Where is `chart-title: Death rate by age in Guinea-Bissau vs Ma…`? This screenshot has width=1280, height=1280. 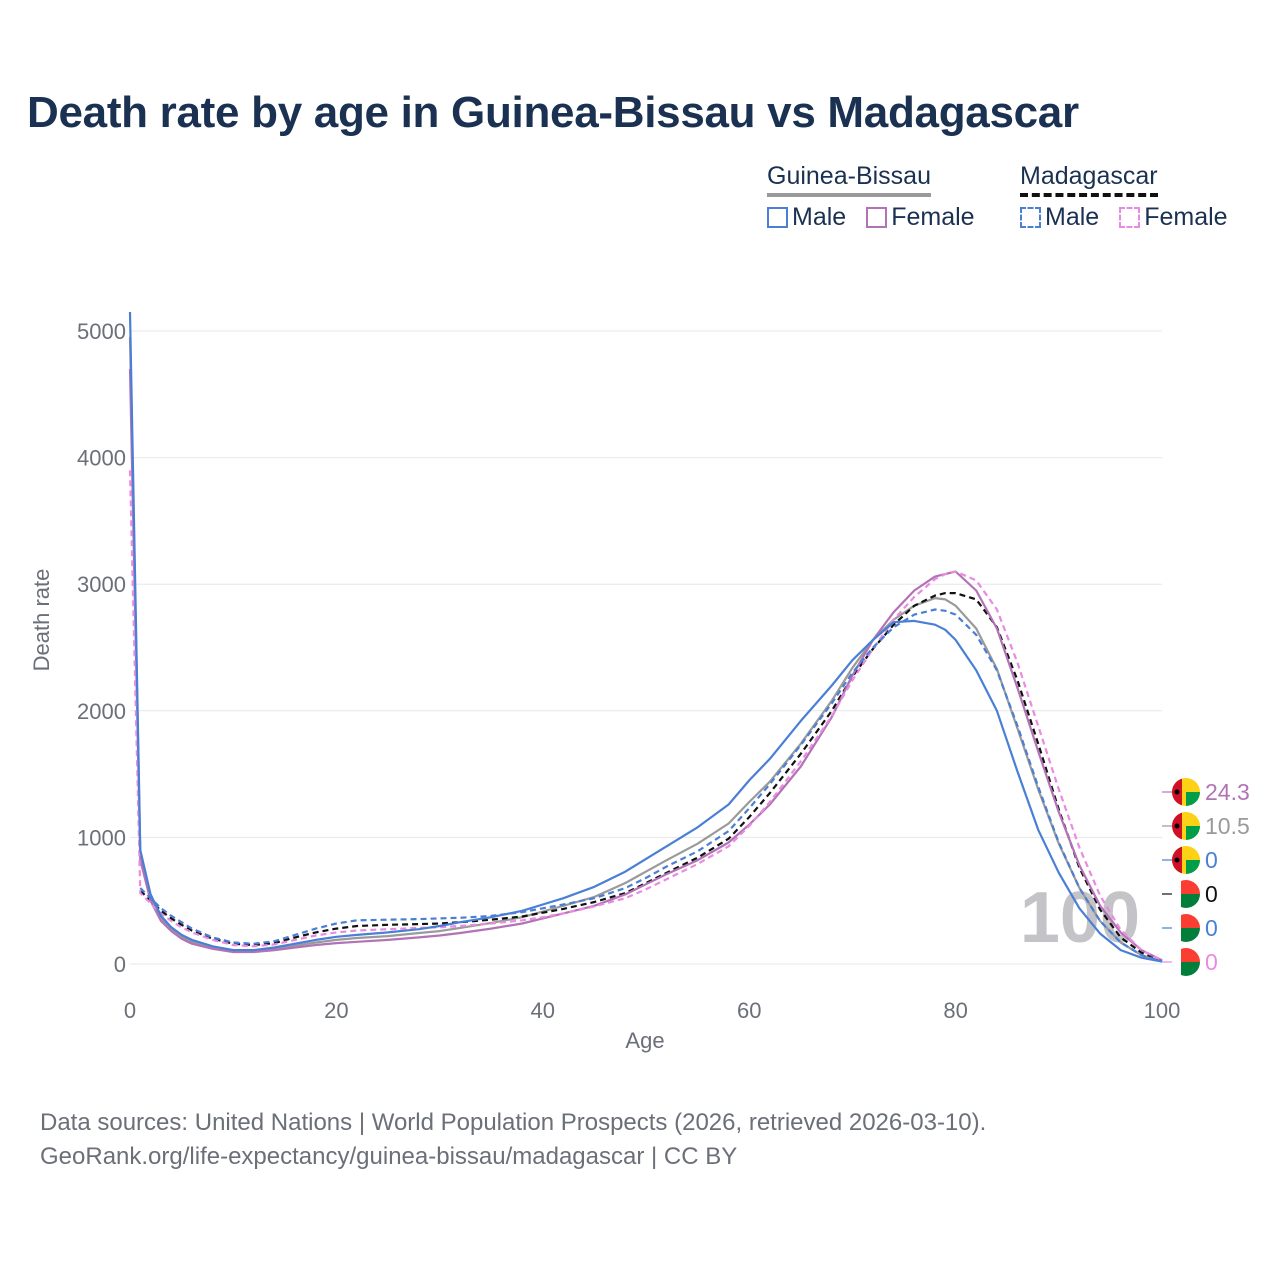
chart-title: Death rate by age in Guinea-Bissau vs Ma… is located at coordinates (553, 112).